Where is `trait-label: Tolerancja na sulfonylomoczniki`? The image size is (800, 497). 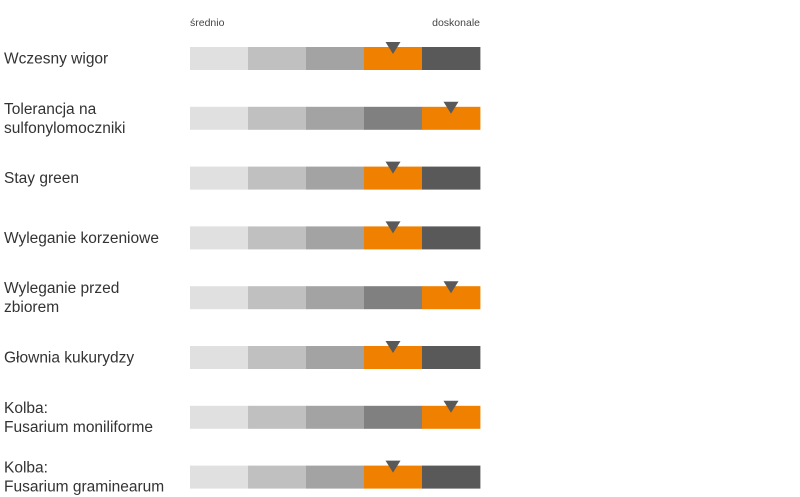
trait-label: Tolerancja na sulfonylomoczniki is located at coordinates (64, 119).